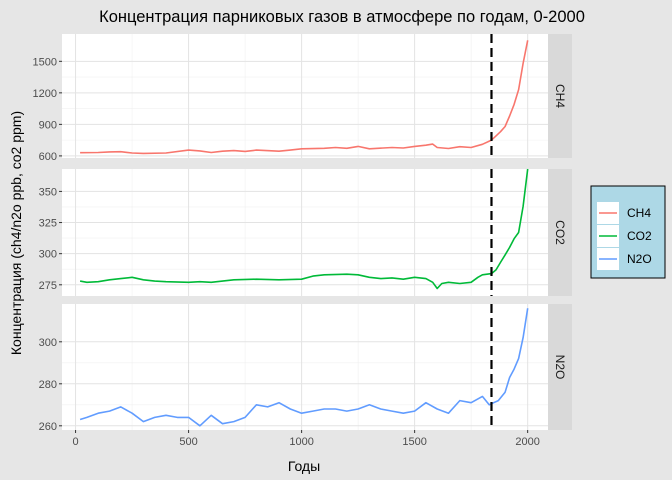 This screenshot has width=672, height=480. I want to click on legend: CH4 CO2 N2O, so click(628, 232).